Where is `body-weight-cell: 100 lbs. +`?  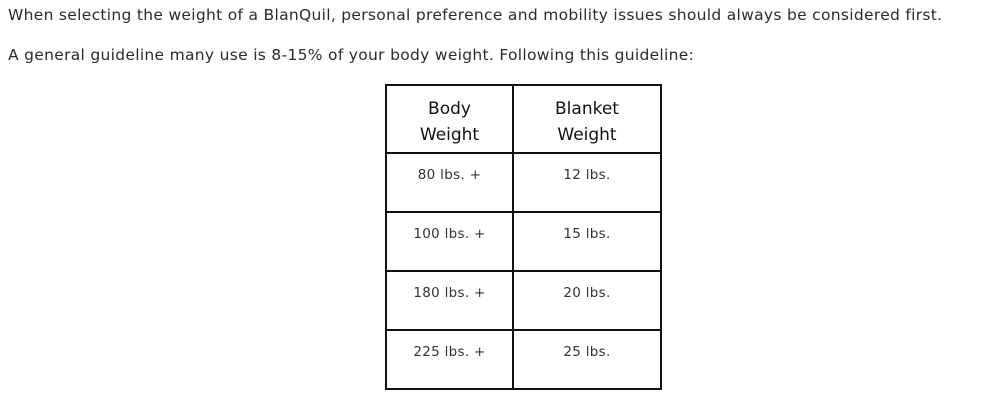 body-weight-cell: 100 lbs. + is located at coordinates (449, 241).